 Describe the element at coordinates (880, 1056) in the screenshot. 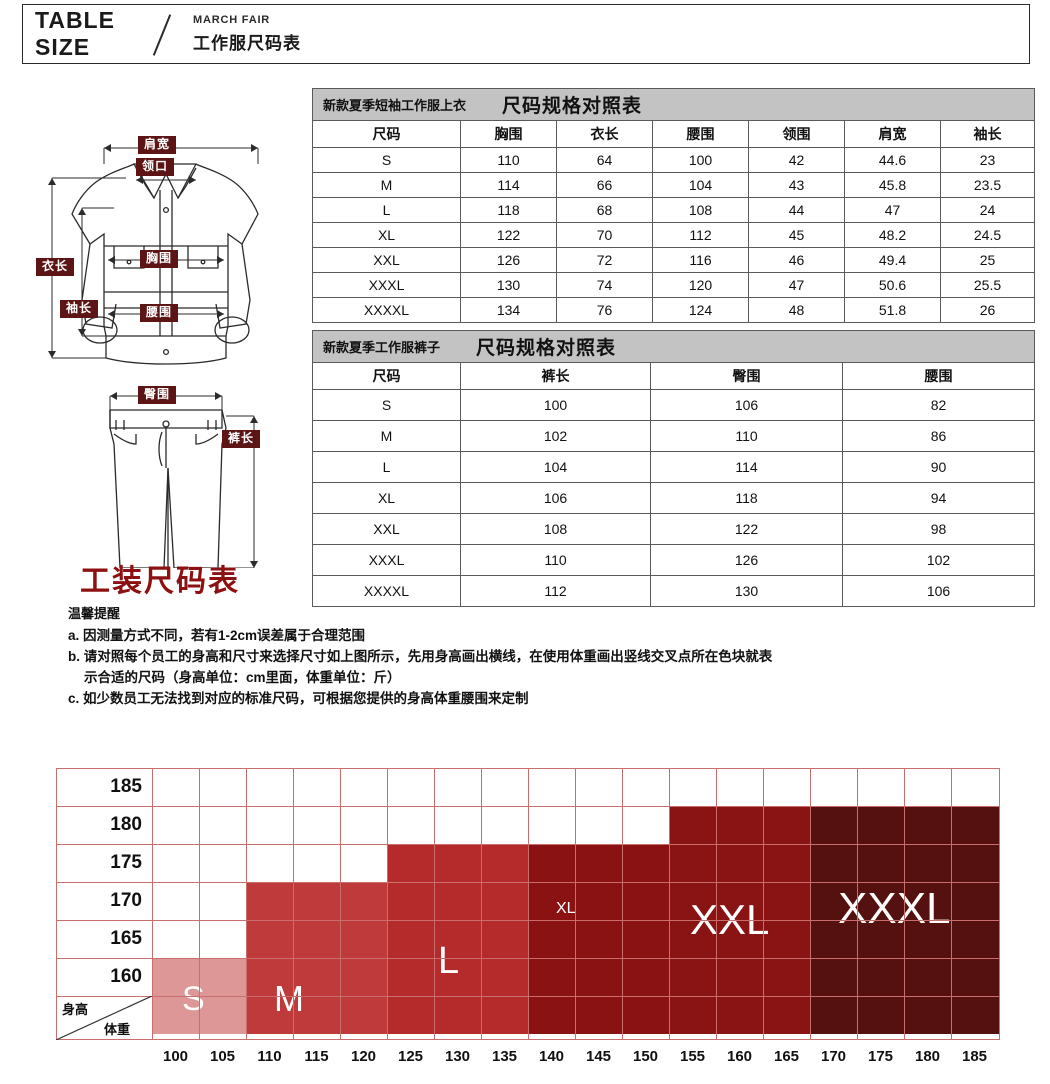

I see `x-axis-tick-175: 175` at that location.